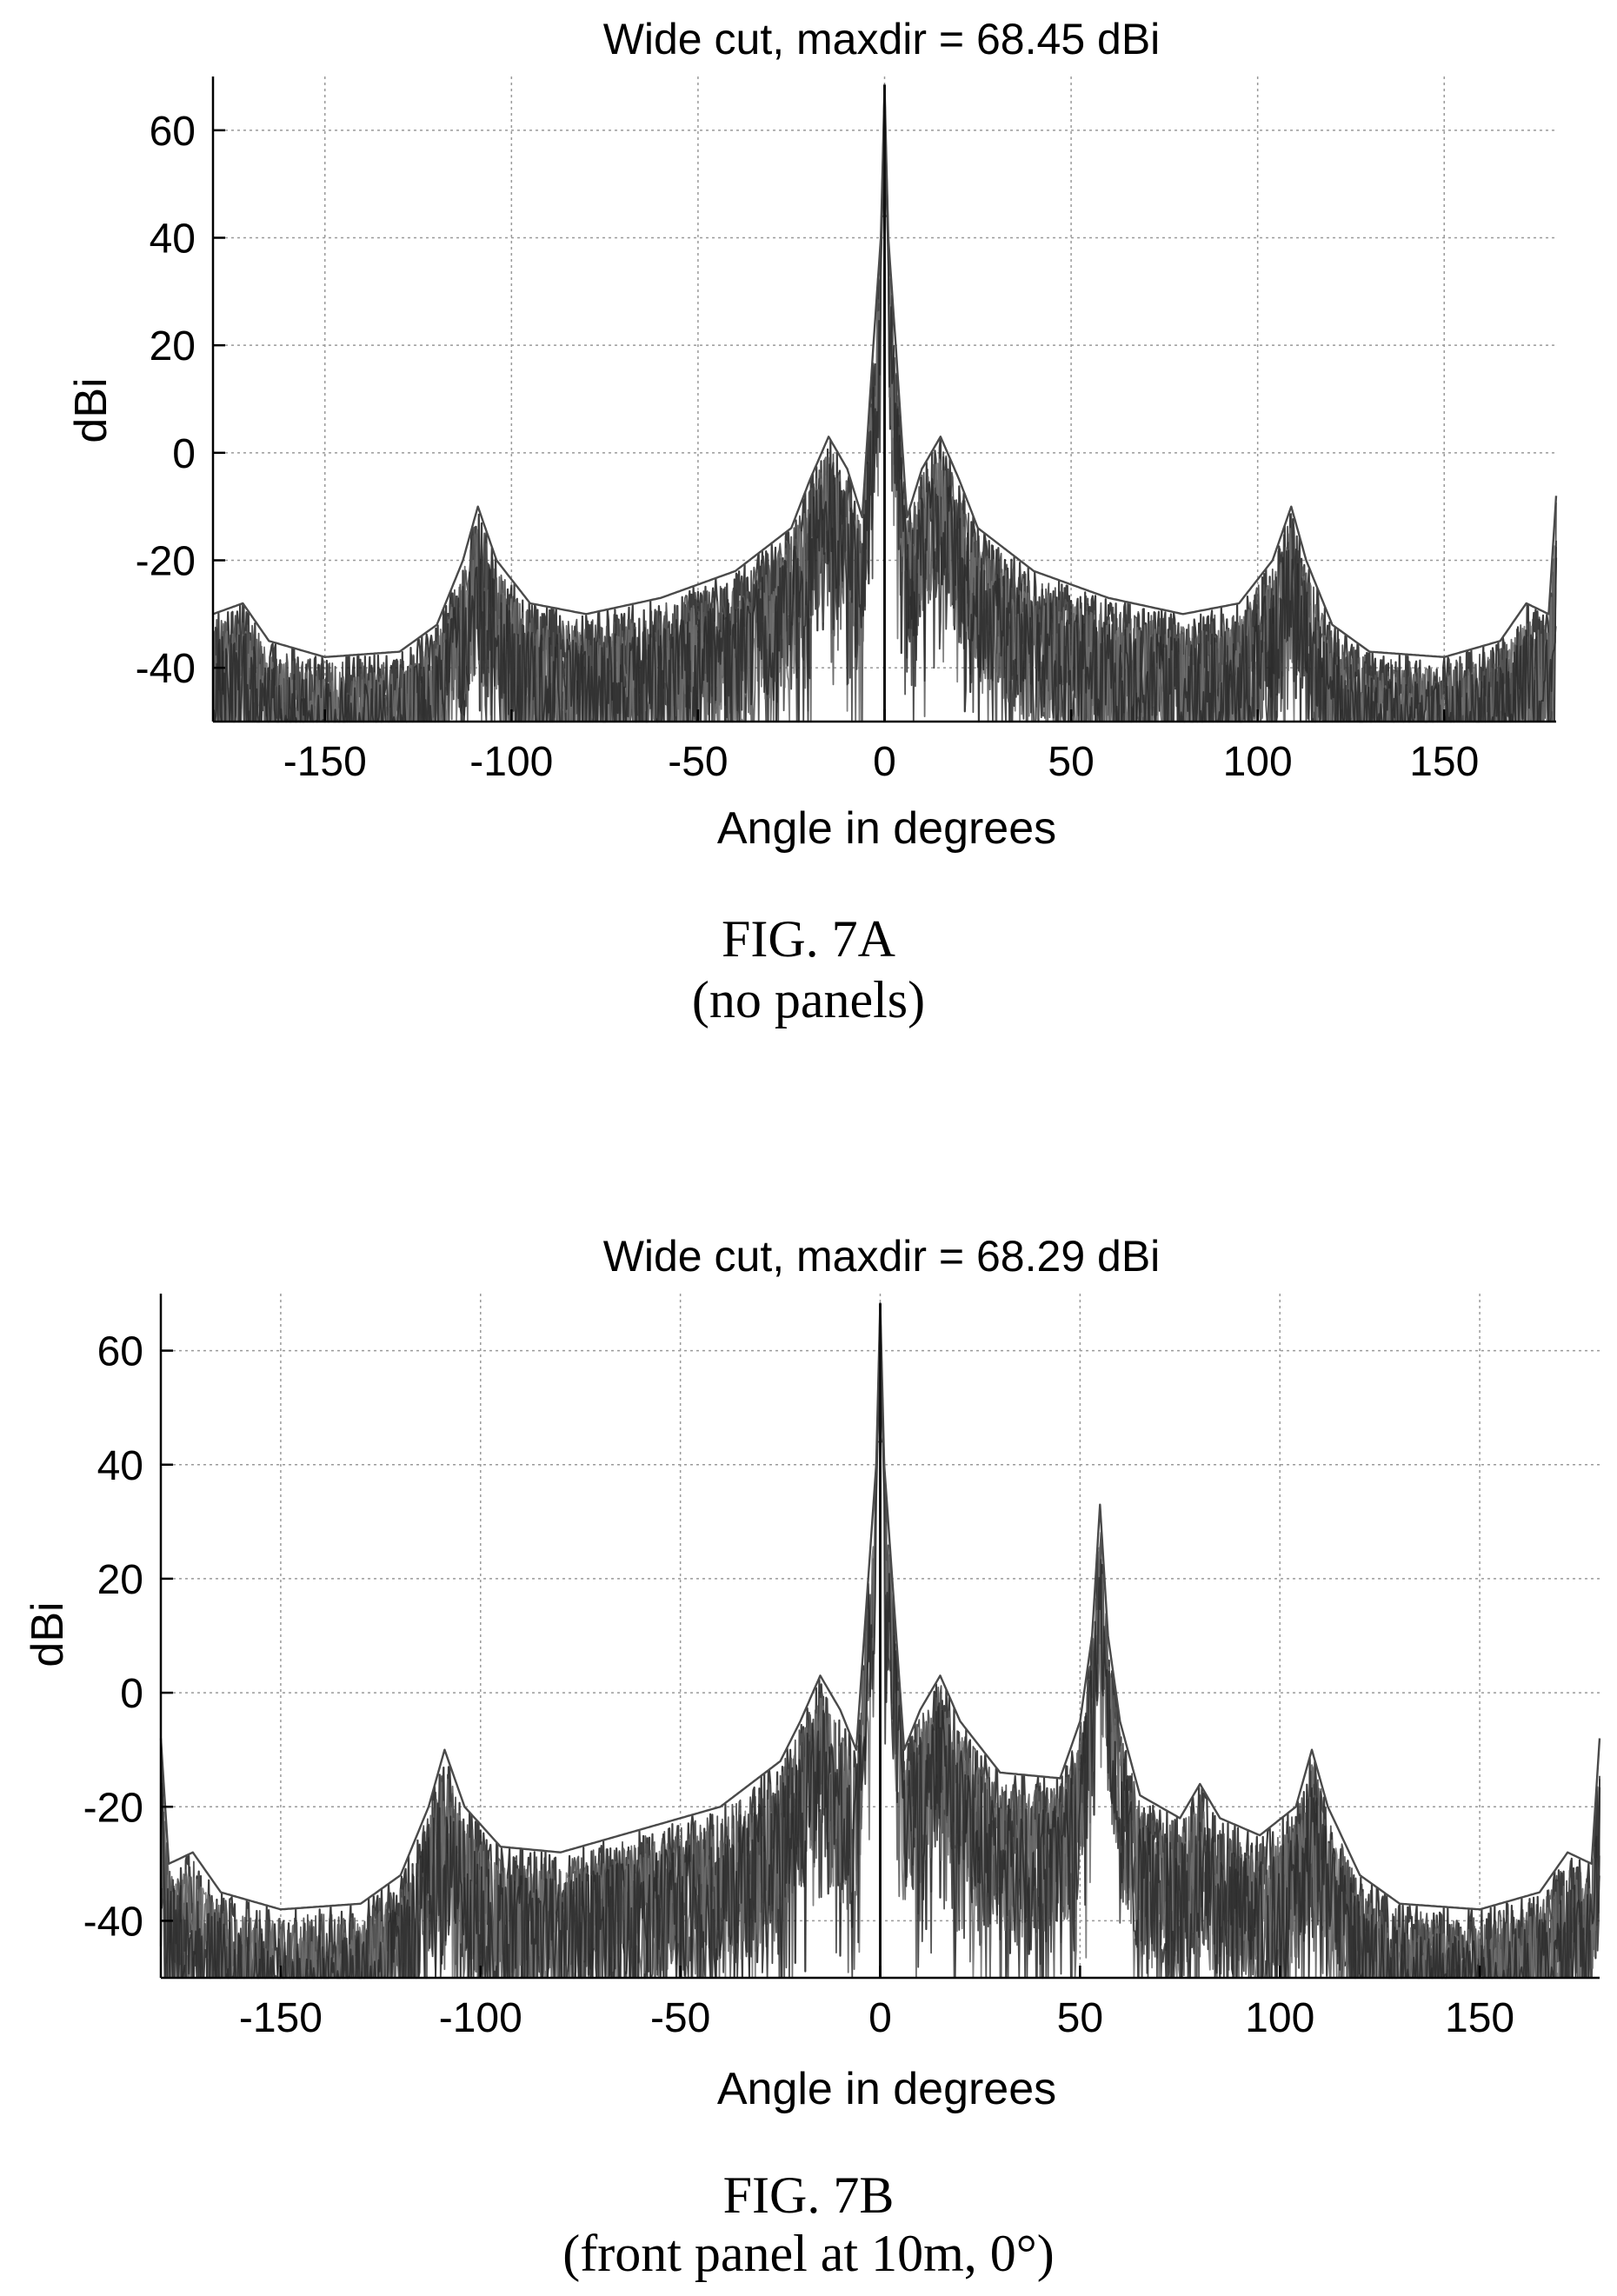 The height and width of the screenshot is (2296, 1617). I want to click on chart-7b-xtick-label: 50, so click(1080, 2018).